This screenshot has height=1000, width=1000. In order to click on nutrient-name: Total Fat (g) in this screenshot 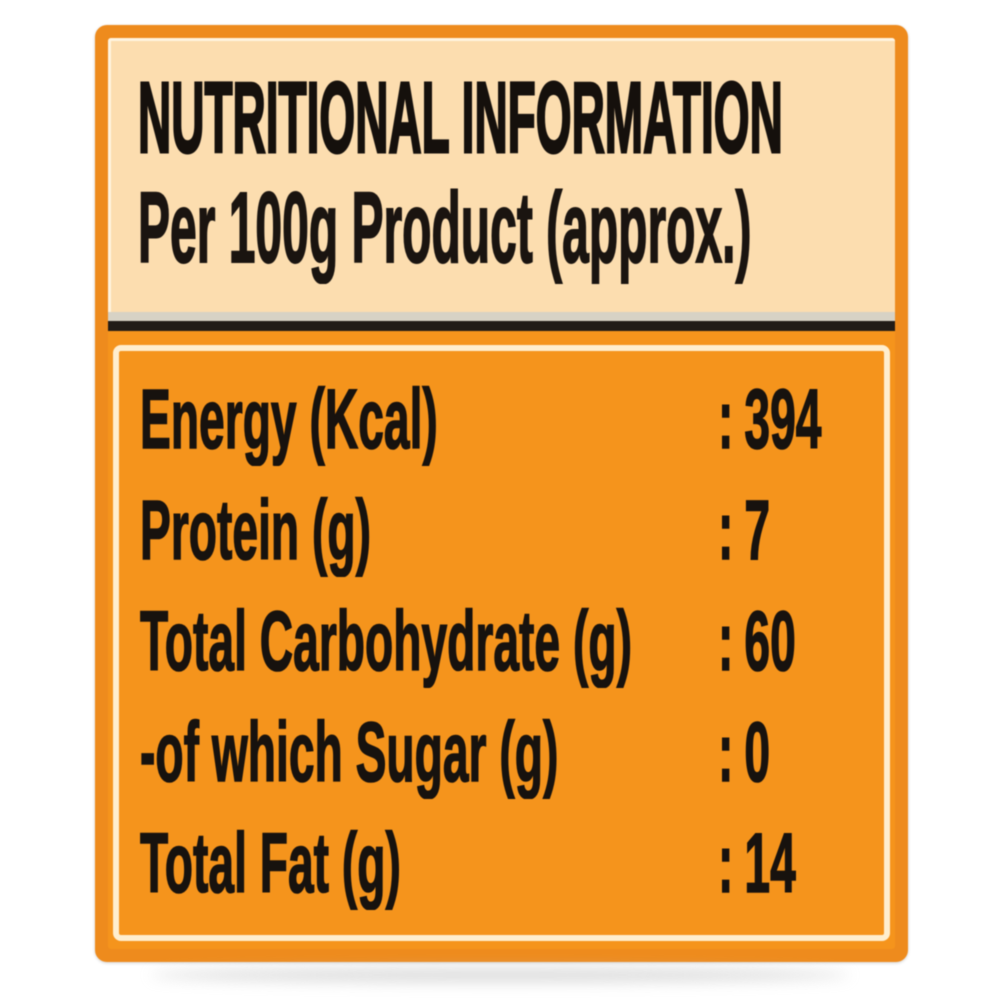, I will do `click(271, 863)`.